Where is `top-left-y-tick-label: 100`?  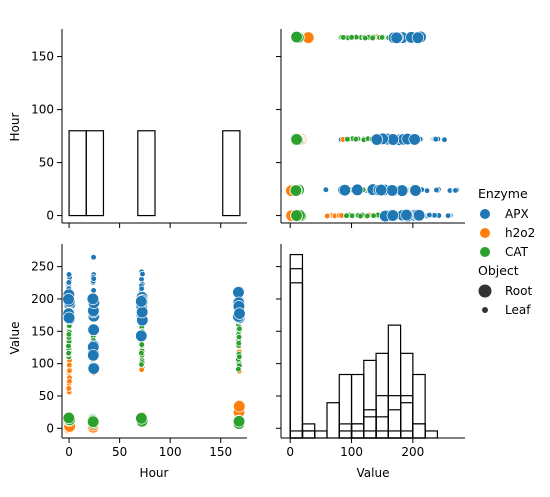 top-left-y-tick-label: 100 is located at coordinates (42, 110).